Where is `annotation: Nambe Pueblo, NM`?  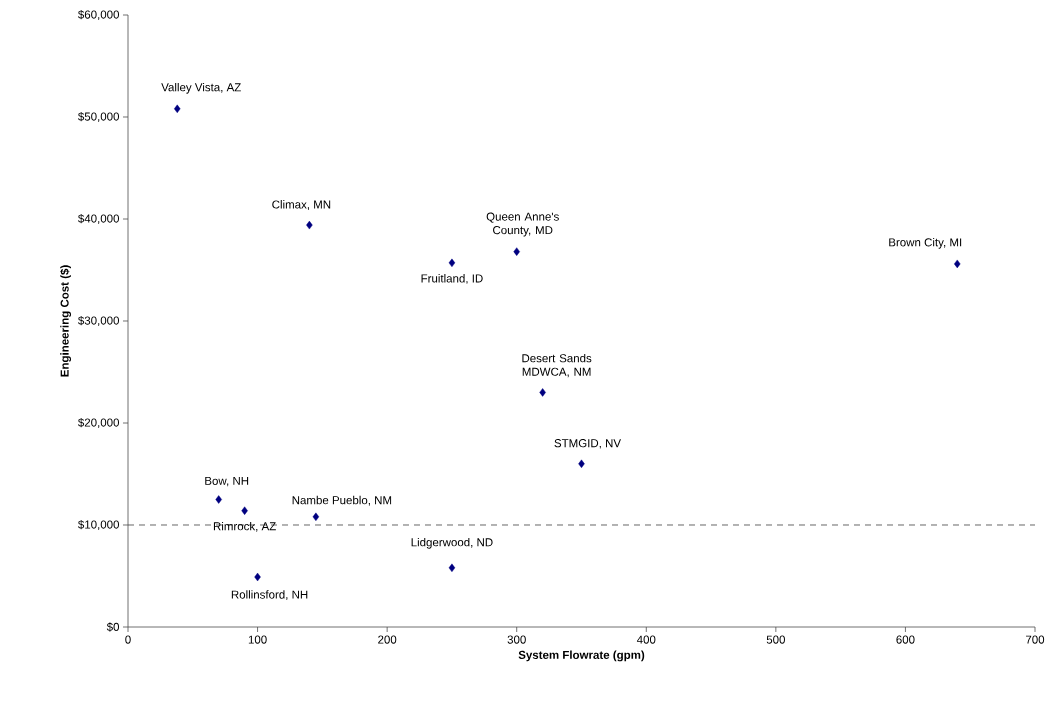
annotation: Nambe Pueblo, NM is located at coordinates (342, 500).